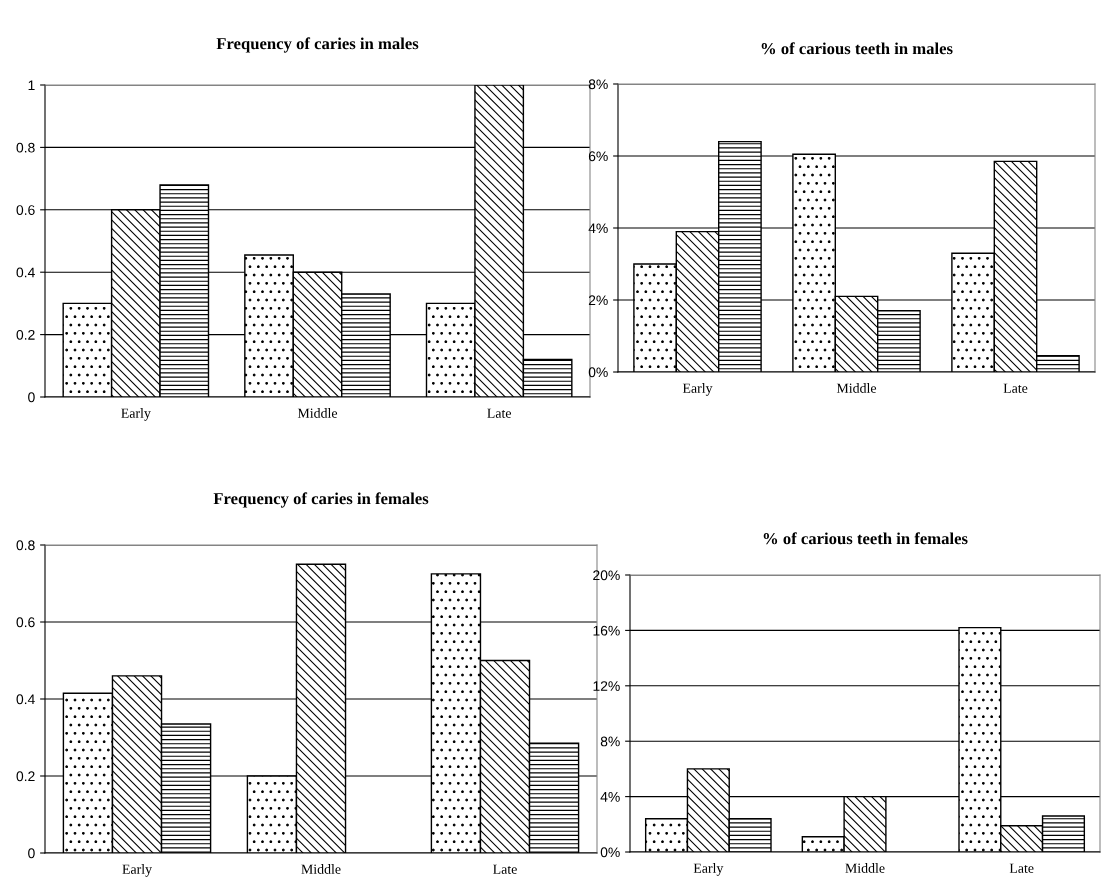 This screenshot has height=890, width=1104. What do you see at coordinates (598, 300) in the screenshot?
I see `y-tick-label: 2%` at bounding box center [598, 300].